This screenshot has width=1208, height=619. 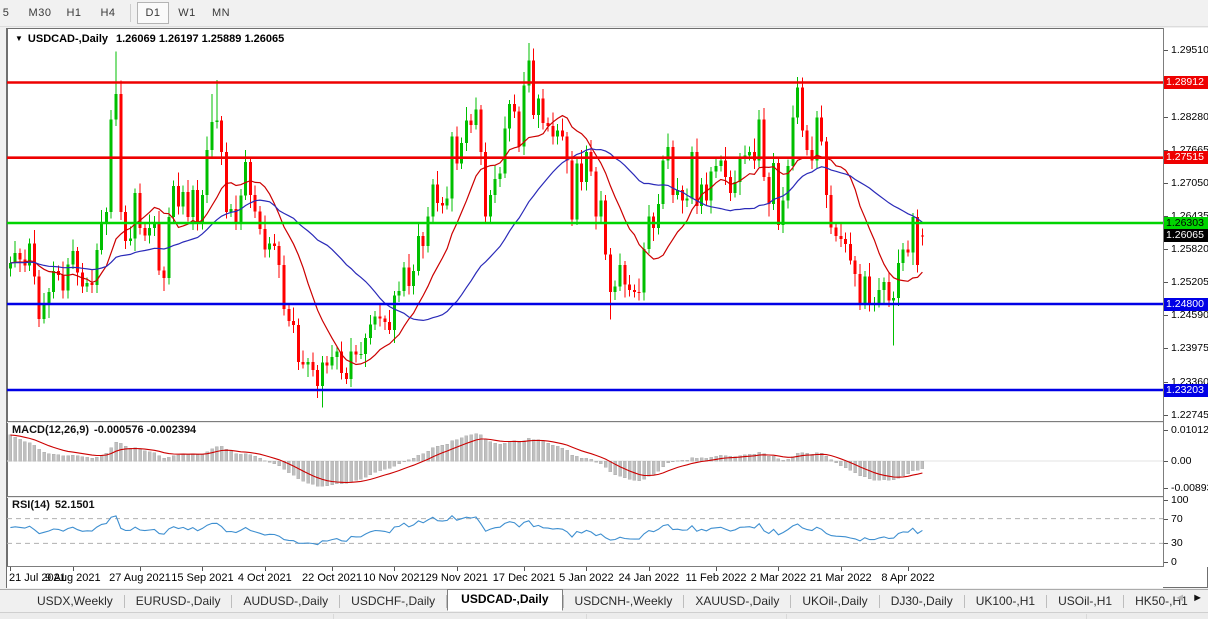 I want to click on tab-scroll-left-icon: ◄, so click(x=1180, y=598).